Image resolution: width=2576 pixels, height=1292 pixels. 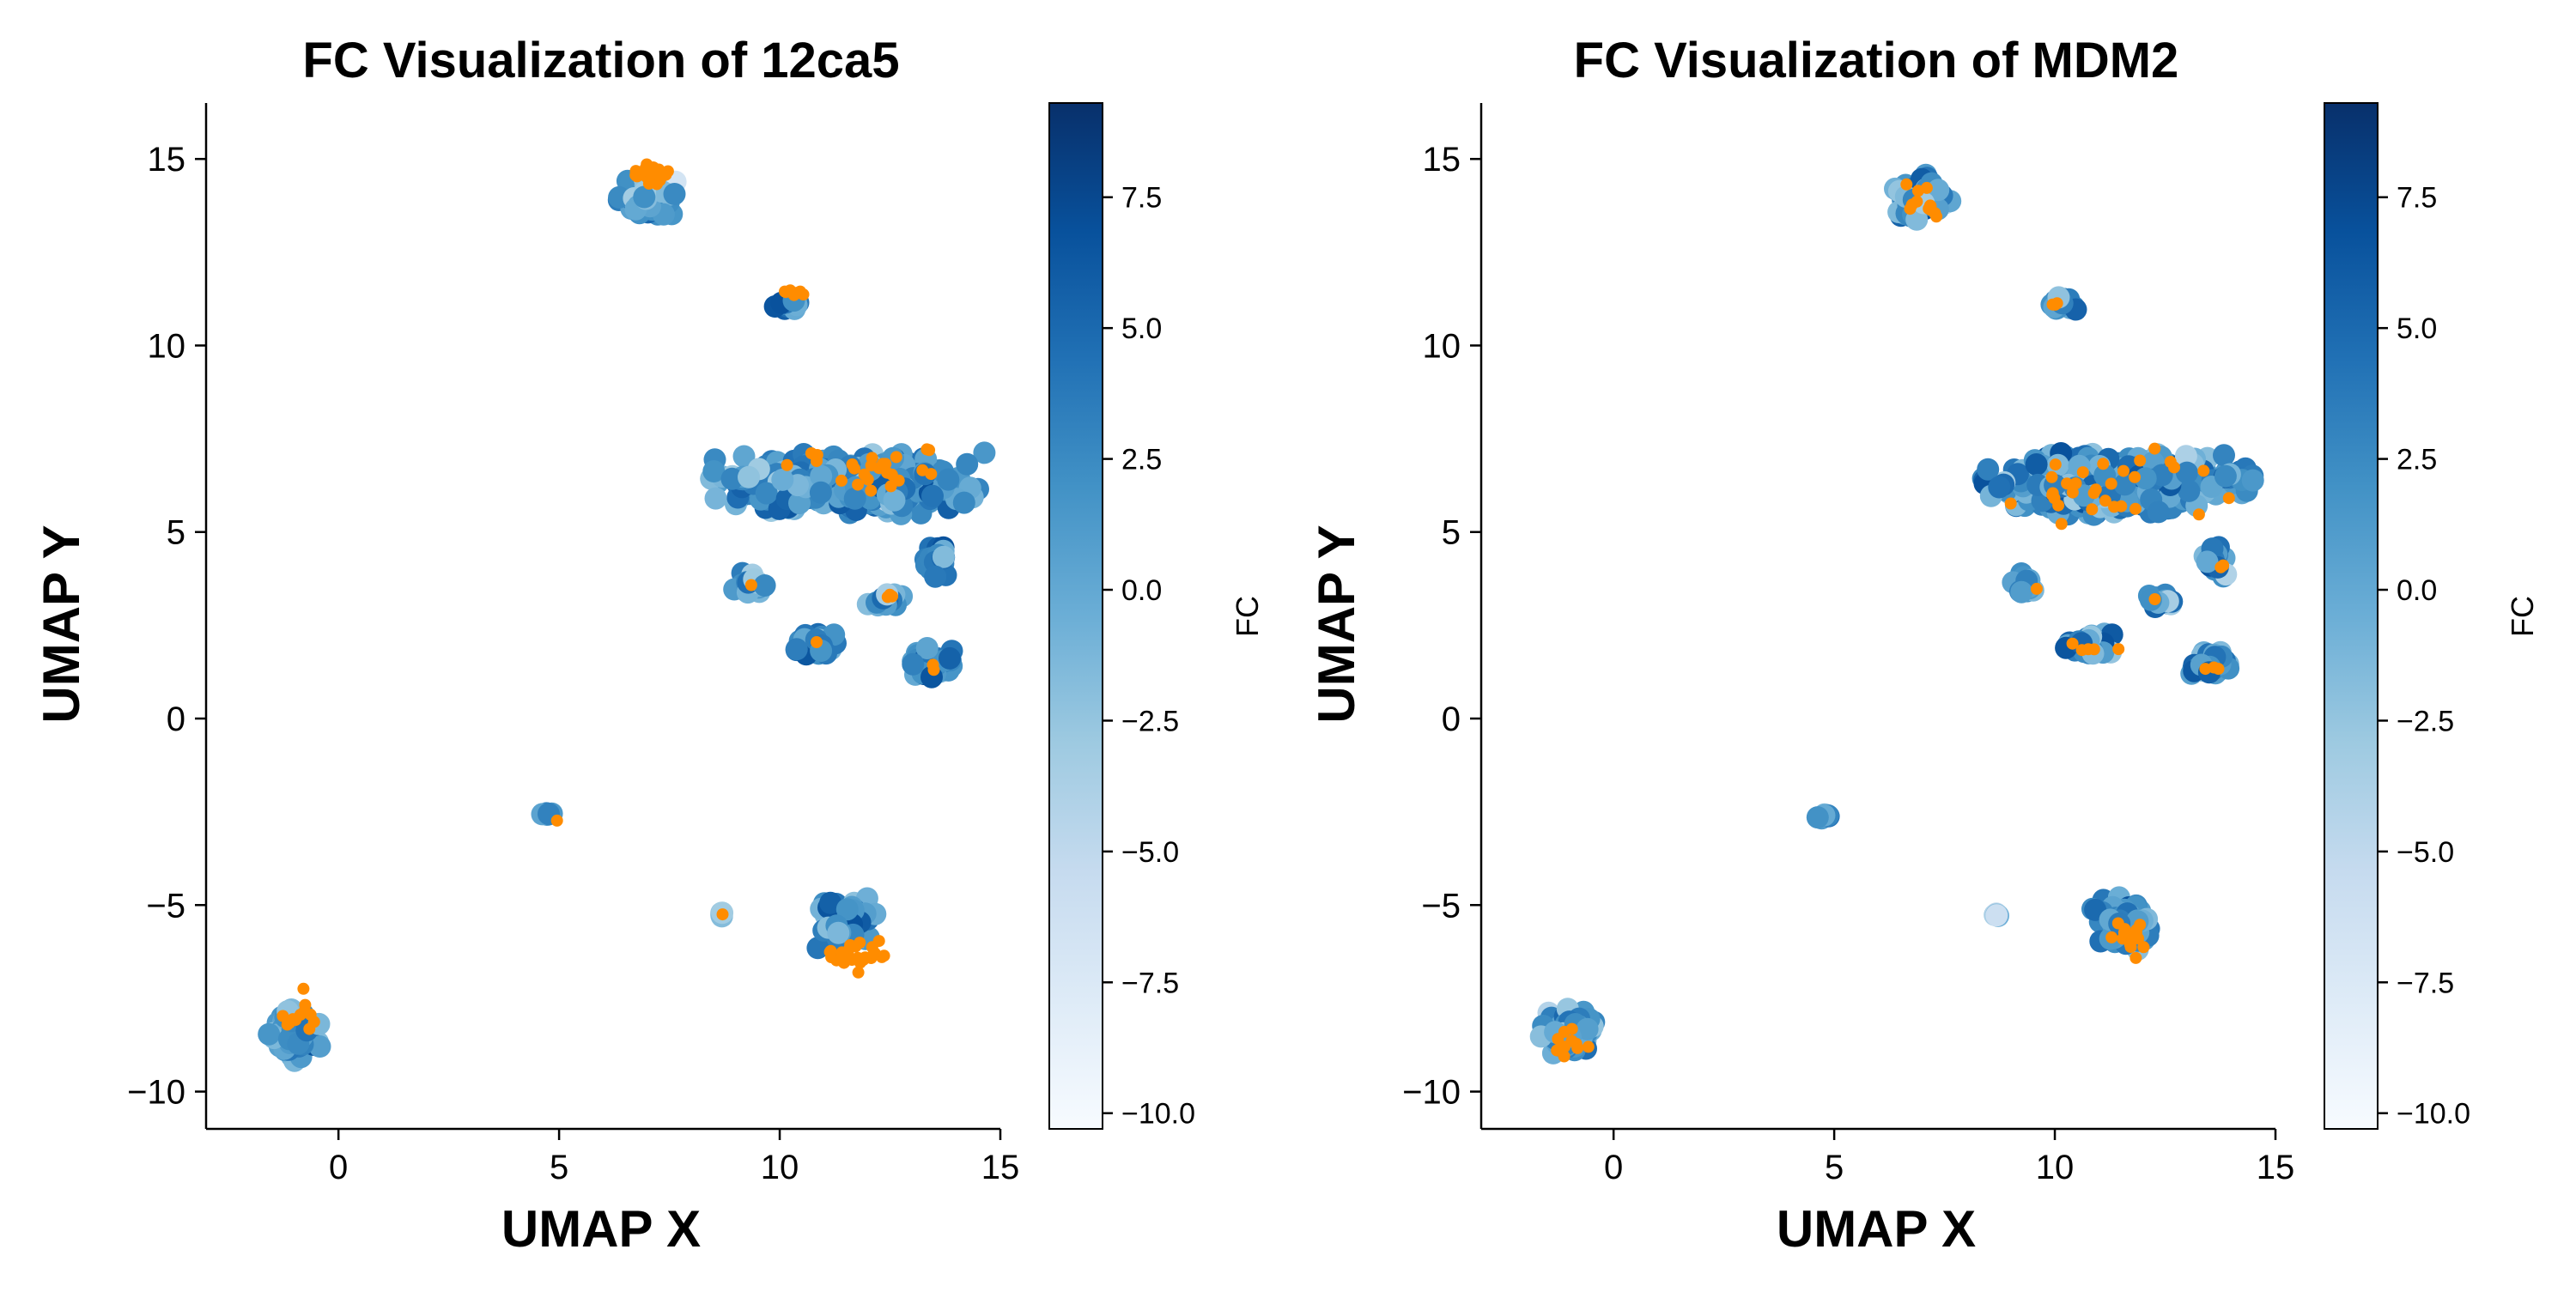 I want to click on chart-title: FC Visualization of 12ca5, so click(x=600, y=60).